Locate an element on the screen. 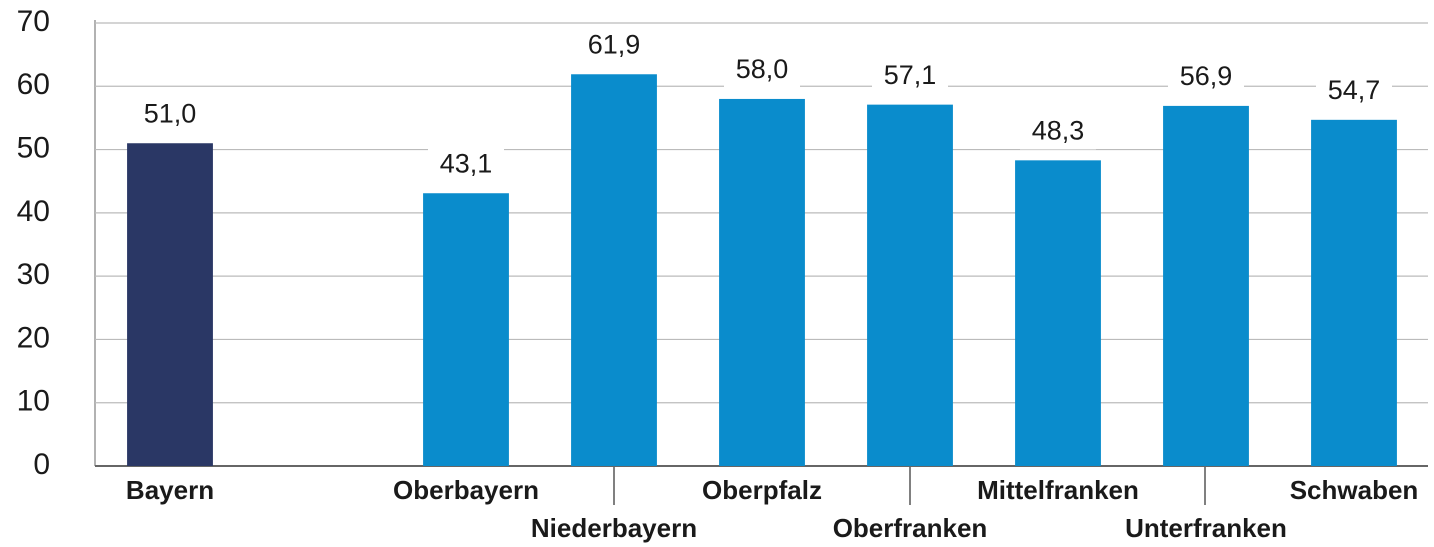 The height and width of the screenshot is (547, 1434). value-label: 54,7 is located at coordinates (1354, 90).